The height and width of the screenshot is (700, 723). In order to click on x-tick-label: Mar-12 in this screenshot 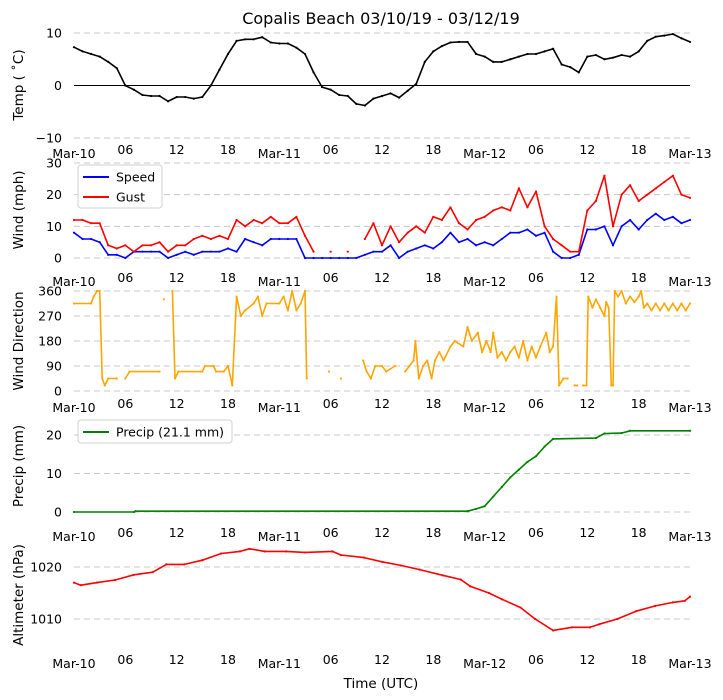, I will do `click(484, 663)`.